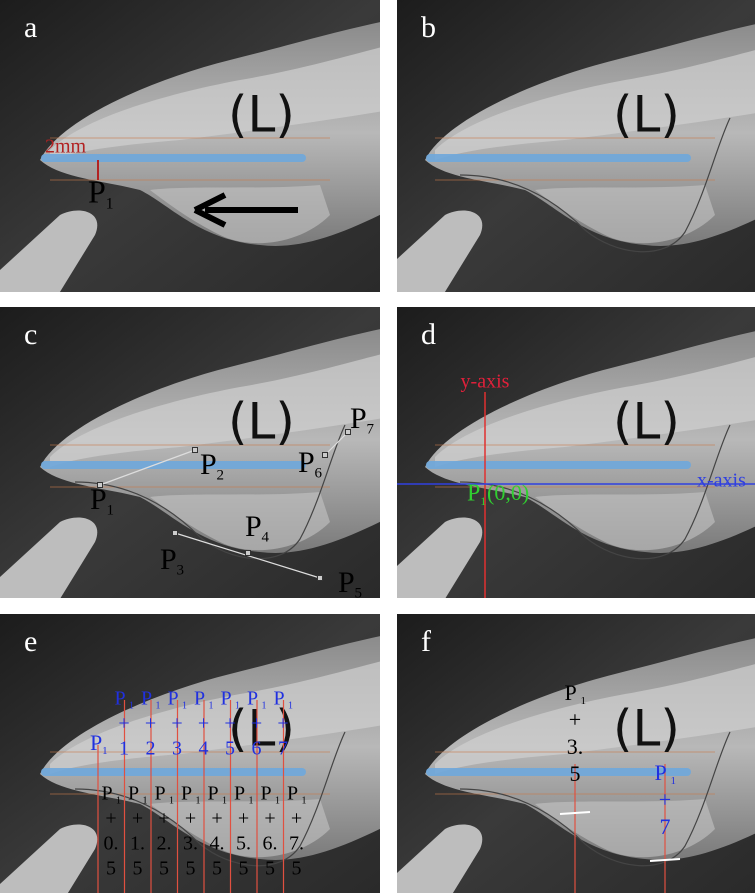 This screenshot has width=755, height=893. Describe the element at coordinates (221, 475) in the screenshot. I see `point-subscript: 2` at that location.